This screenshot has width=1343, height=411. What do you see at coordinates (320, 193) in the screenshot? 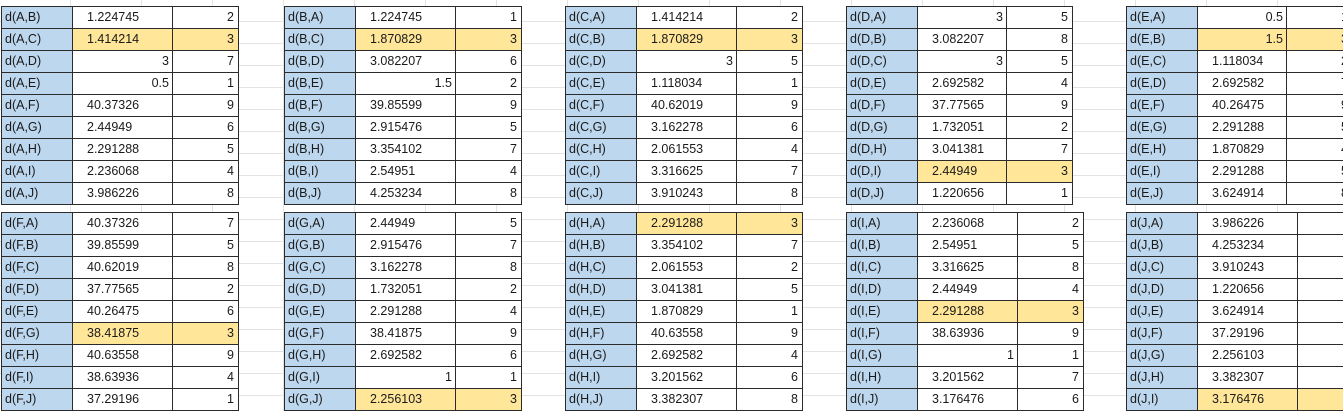
I see `pair-label-cell: d(B,J)` at bounding box center [320, 193].